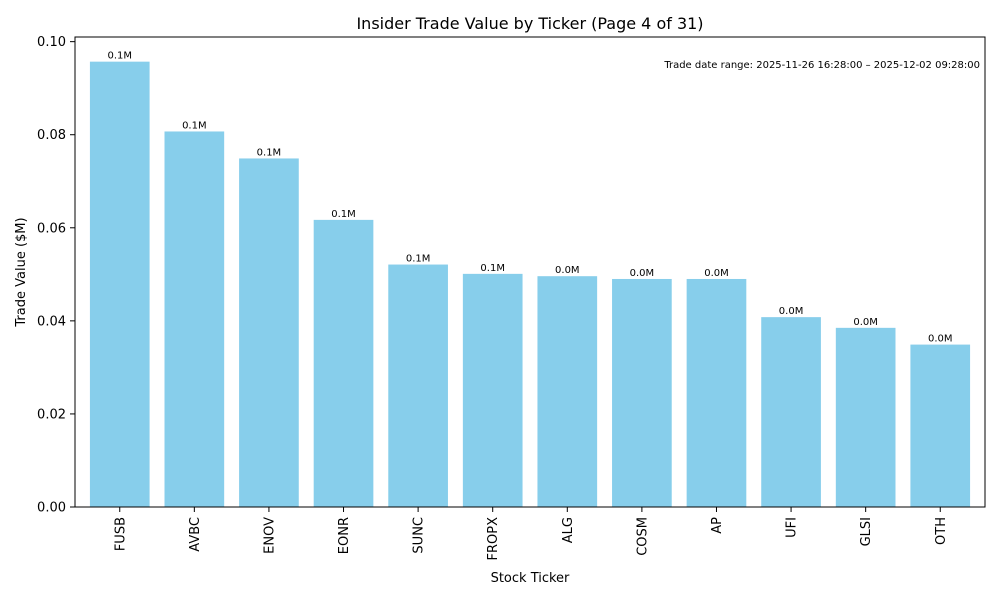 The image size is (1000, 604). I want to click on value-label-eonr: 0.1M, so click(343, 214).